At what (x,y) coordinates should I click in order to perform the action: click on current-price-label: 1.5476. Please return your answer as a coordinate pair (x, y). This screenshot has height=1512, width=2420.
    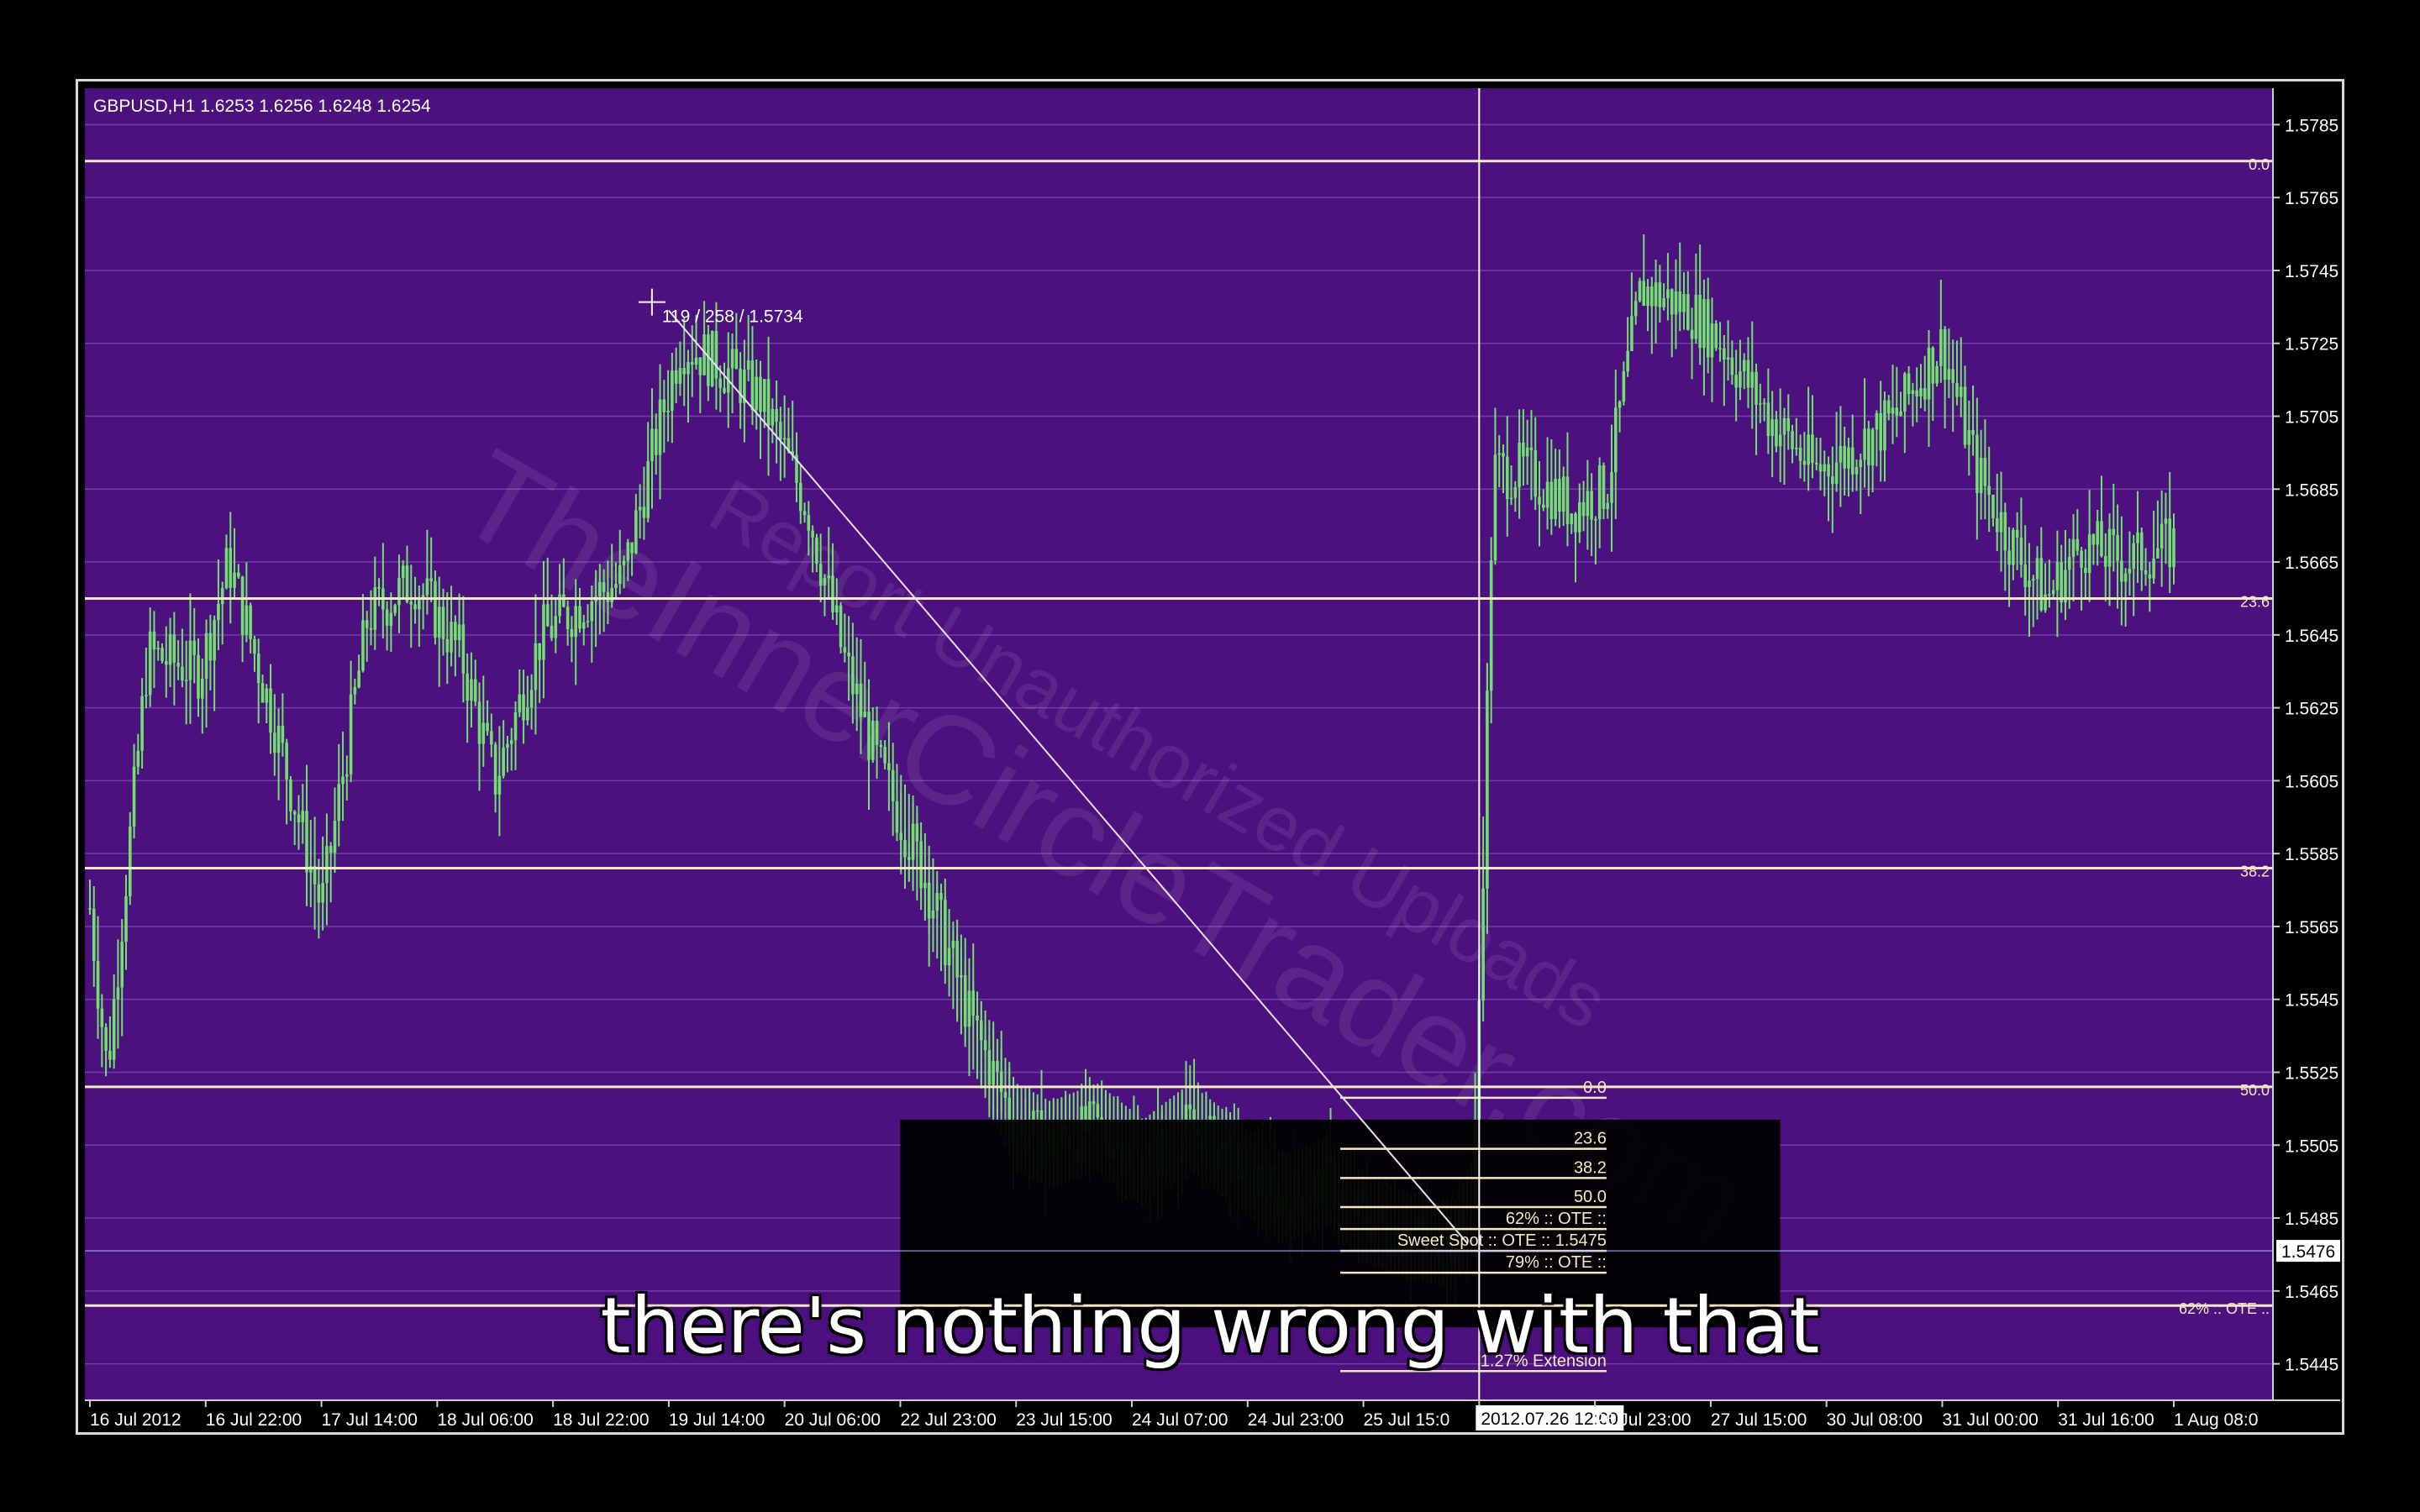
    Looking at the image, I should click on (2308, 1252).